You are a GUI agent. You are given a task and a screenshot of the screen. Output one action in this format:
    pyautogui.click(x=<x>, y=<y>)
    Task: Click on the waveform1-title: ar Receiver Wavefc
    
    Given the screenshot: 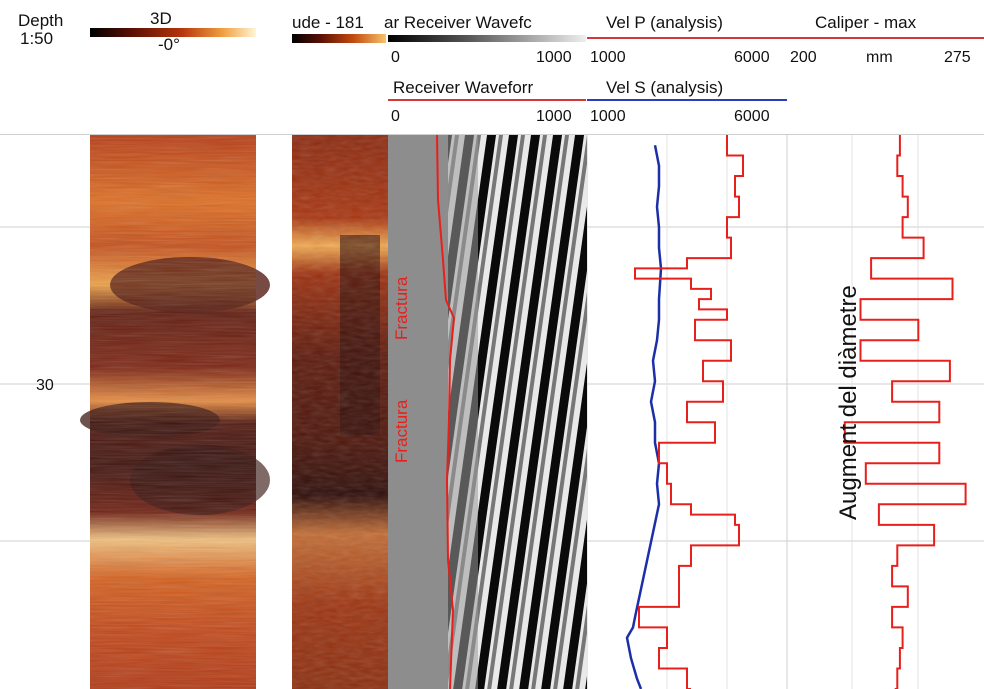 What is the action you would take?
    pyautogui.click(x=458, y=22)
    